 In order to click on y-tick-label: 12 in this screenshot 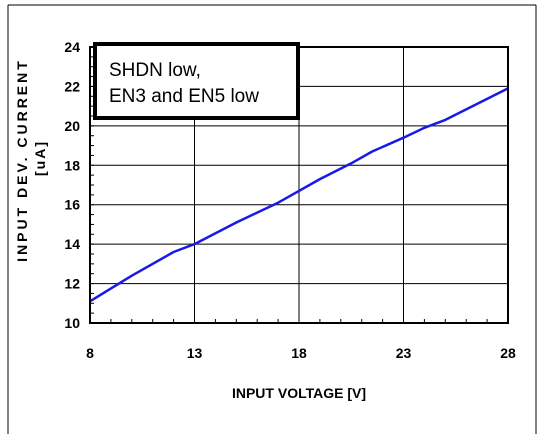, I will do `click(72, 284)`.